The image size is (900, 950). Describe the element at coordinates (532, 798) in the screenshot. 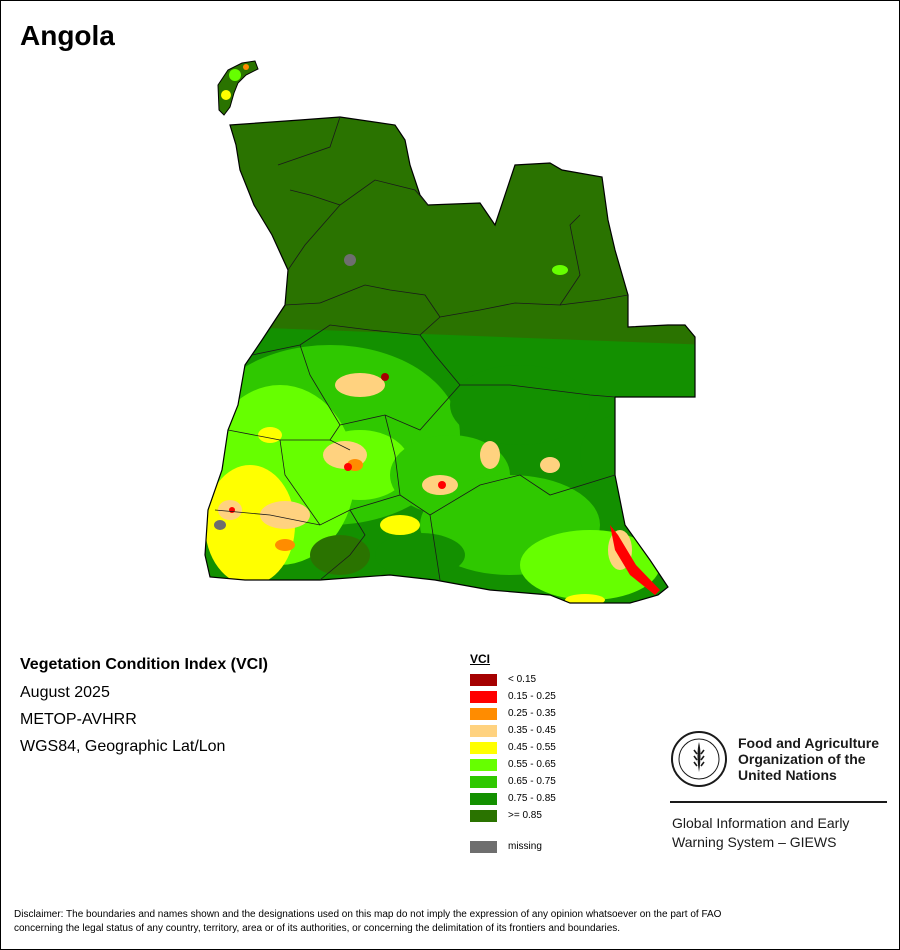

I see `legend-label: 0.75 - 0.85` at that location.